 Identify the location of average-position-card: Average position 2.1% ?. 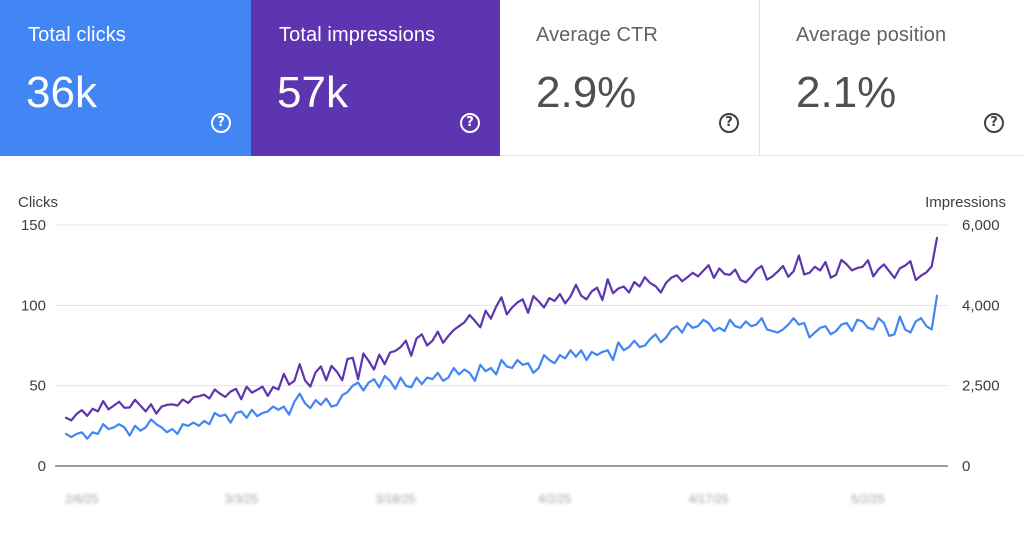
(892, 78).